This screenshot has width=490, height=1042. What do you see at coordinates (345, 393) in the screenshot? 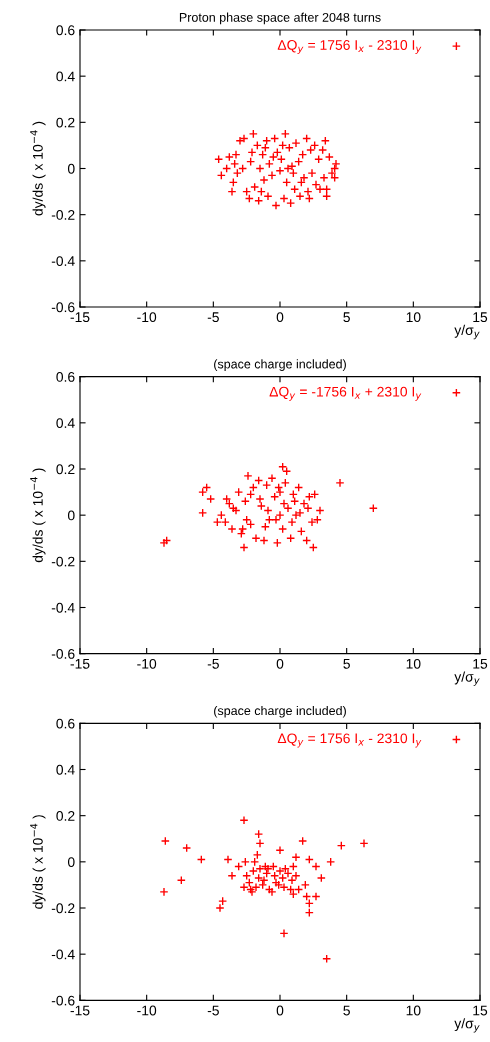
I see `legend-label: ΔQ$_{y}$ = -1756 I$_{x}$ + 2310 I$_{y}$` at bounding box center [345, 393].